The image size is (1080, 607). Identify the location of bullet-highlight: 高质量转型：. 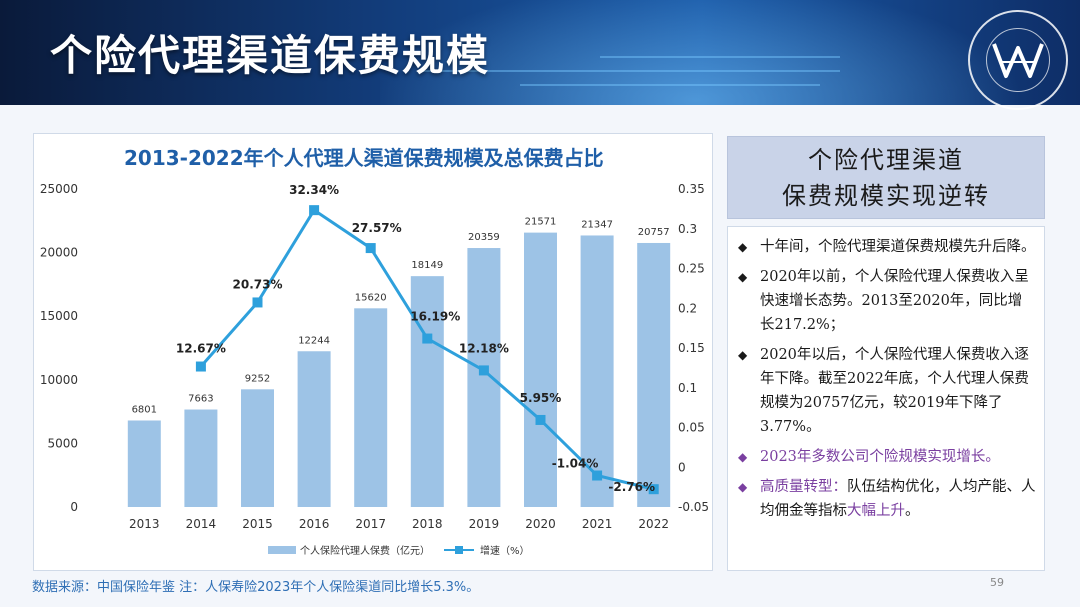
(803, 487).